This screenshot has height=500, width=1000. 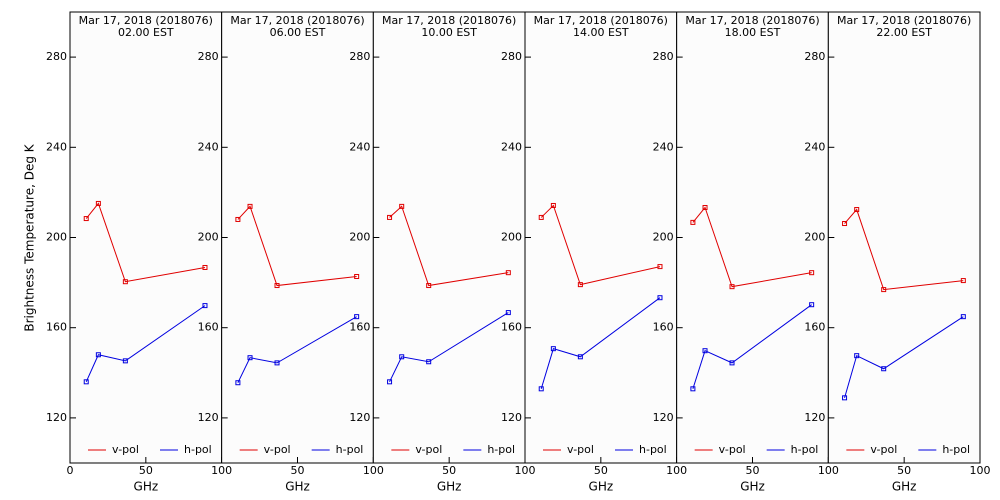 What do you see at coordinates (449, 32) in the screenshot?
I see `panel-subtitle: 10.00 EST` at bounding box center [449, 32].